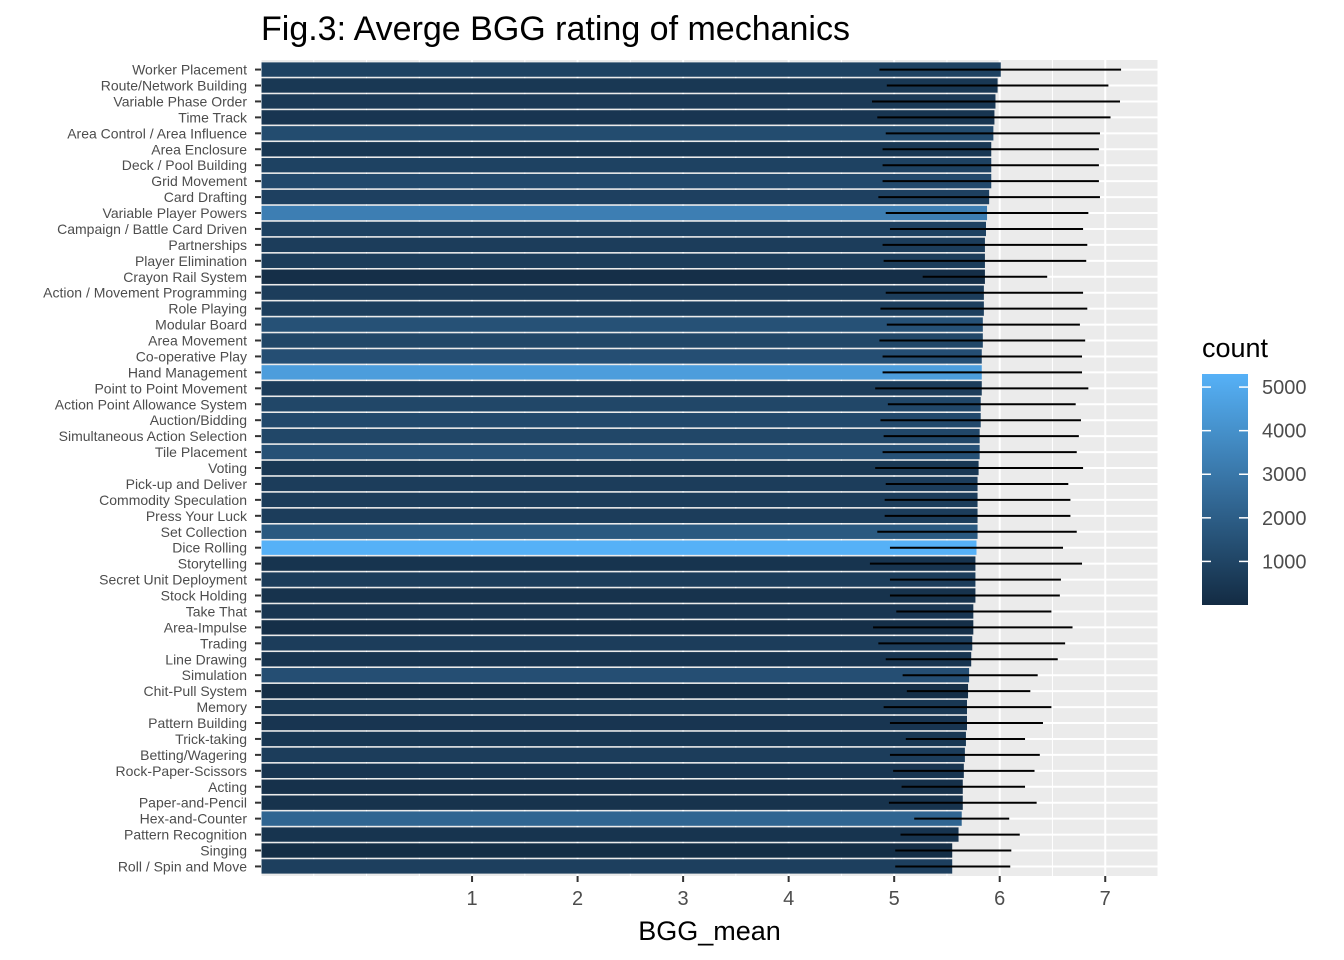 Image resolution: width=1344 pixels, height=960 pixels. What do you see at coordinates (611, 818) in the screenshot?
I see `bar-hex-and-counter` at bounding box center [611, 818].